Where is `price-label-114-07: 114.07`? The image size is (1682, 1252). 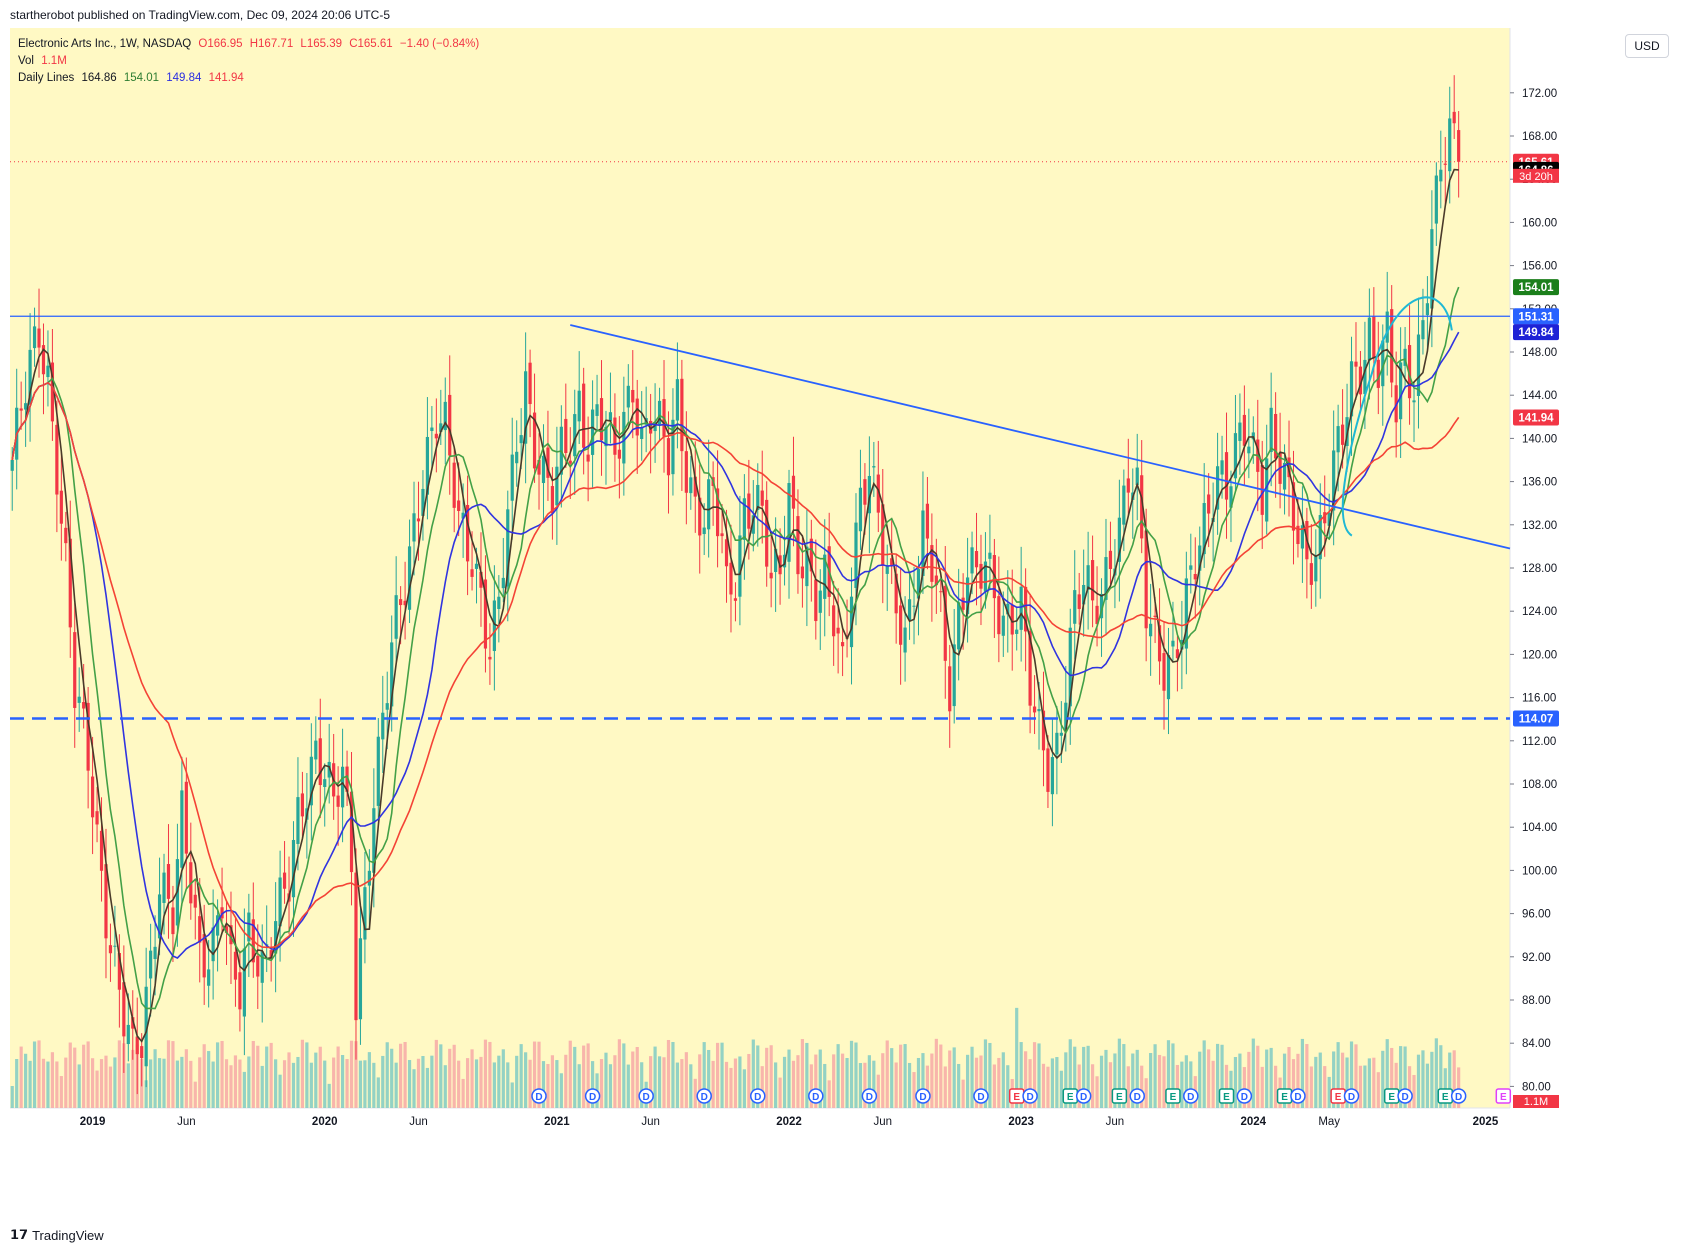 price-label-114-07: 114.07 is located at coordinates (1536, 718).